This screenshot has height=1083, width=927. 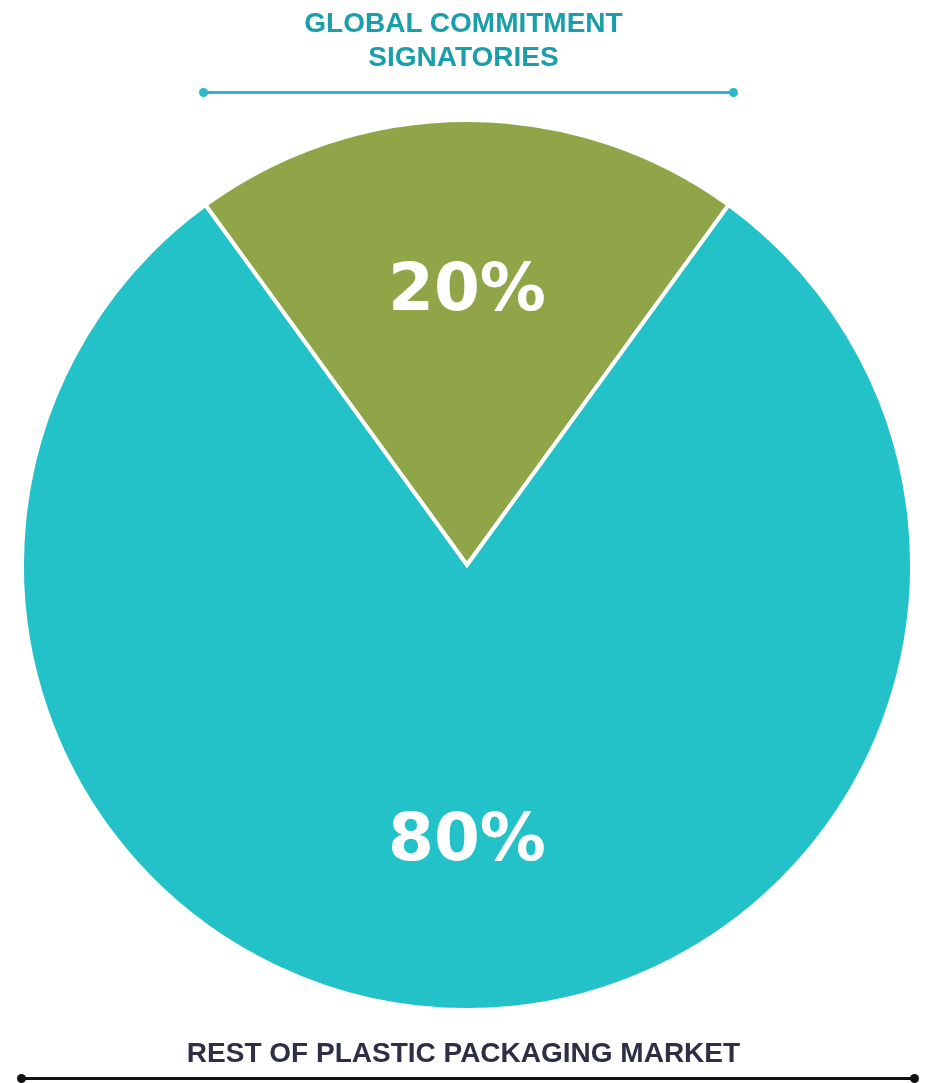 What do you see at coordinates (467, 287) in the screenshot?
I see `data-label: 20%` at bounding box center [467, 287].